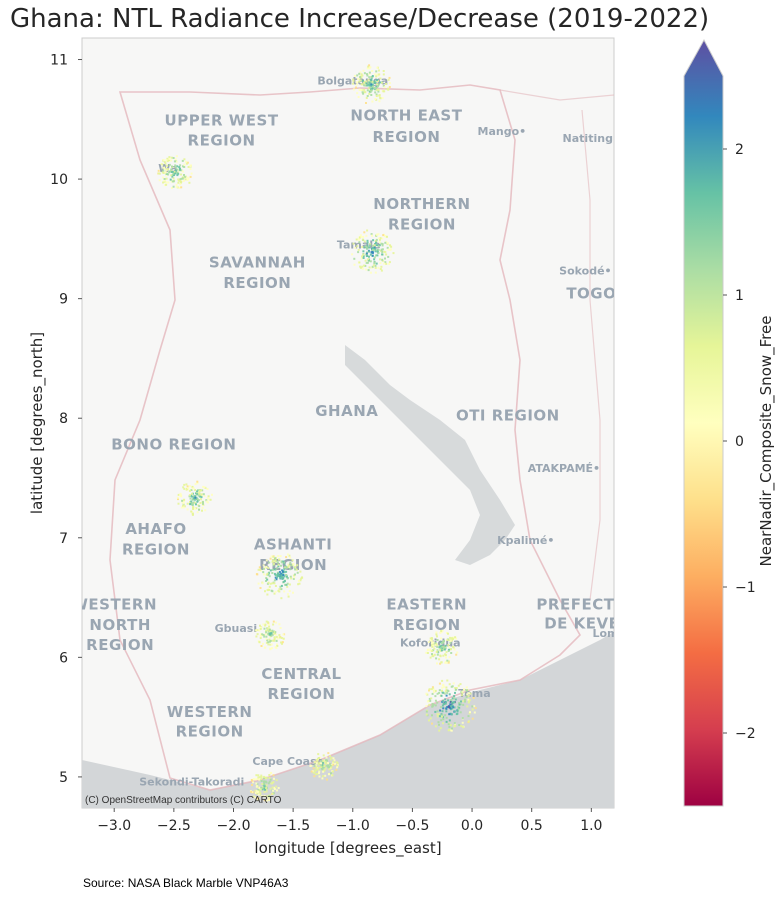  What do you see at coordinates (591, 826) in the screenshot?
I see `x-tick-label: 1.0` at bounding box center [591, 826].